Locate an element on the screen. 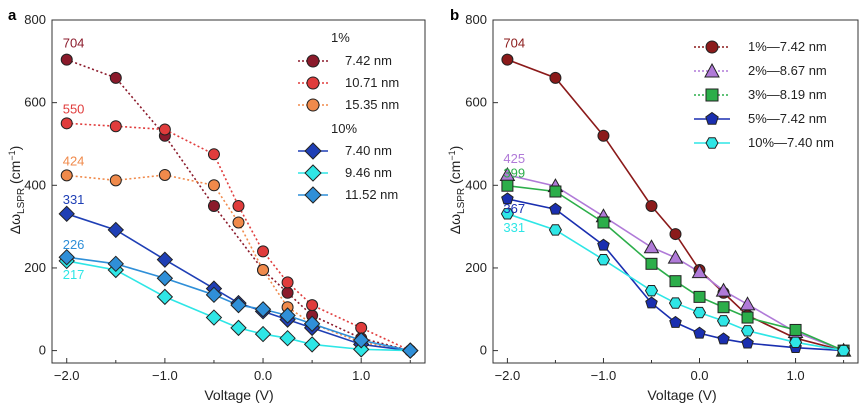 Image resolution: width=860 pixels, height=409 pixels. panel-a-legend-title-2: 10% is located at coordinates (344, 128).